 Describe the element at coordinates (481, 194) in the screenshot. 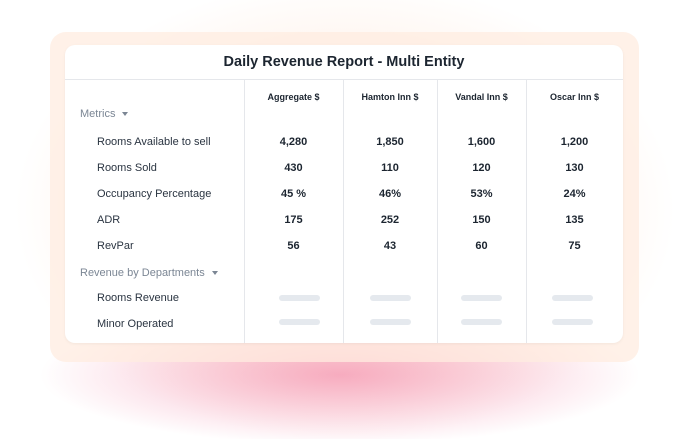

I see `table-cell: 53%` at that location.